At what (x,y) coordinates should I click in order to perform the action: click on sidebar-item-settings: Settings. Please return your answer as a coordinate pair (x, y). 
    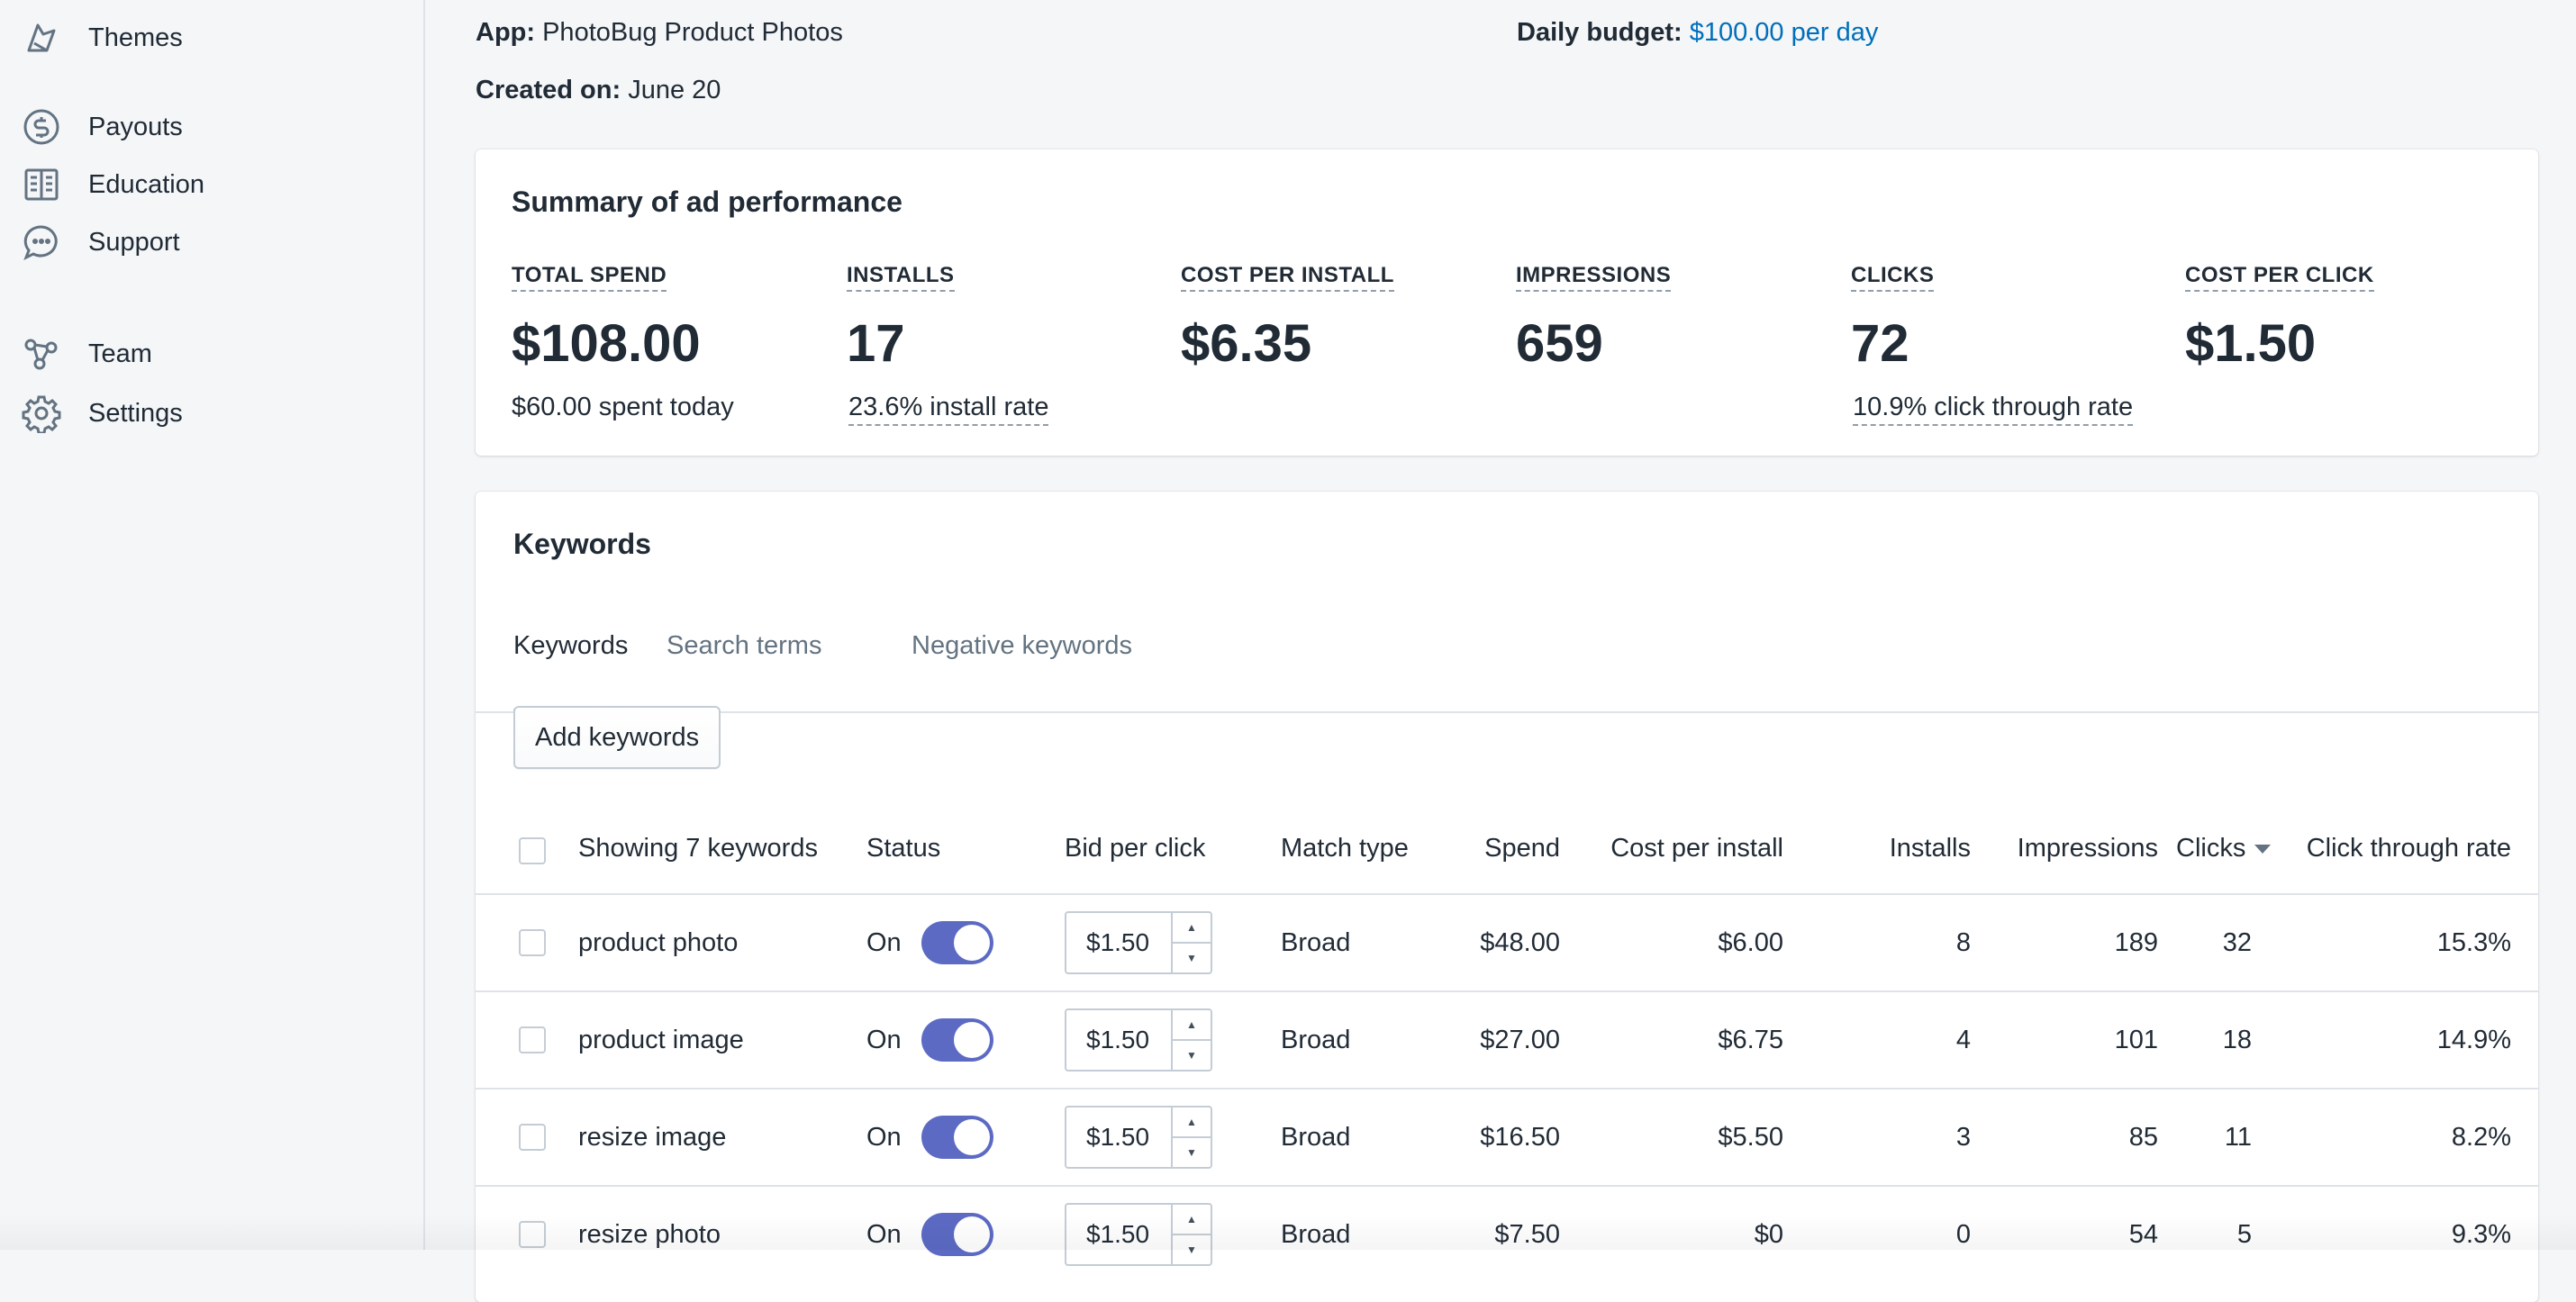
    Looking at the image, I should click on (103, 413).